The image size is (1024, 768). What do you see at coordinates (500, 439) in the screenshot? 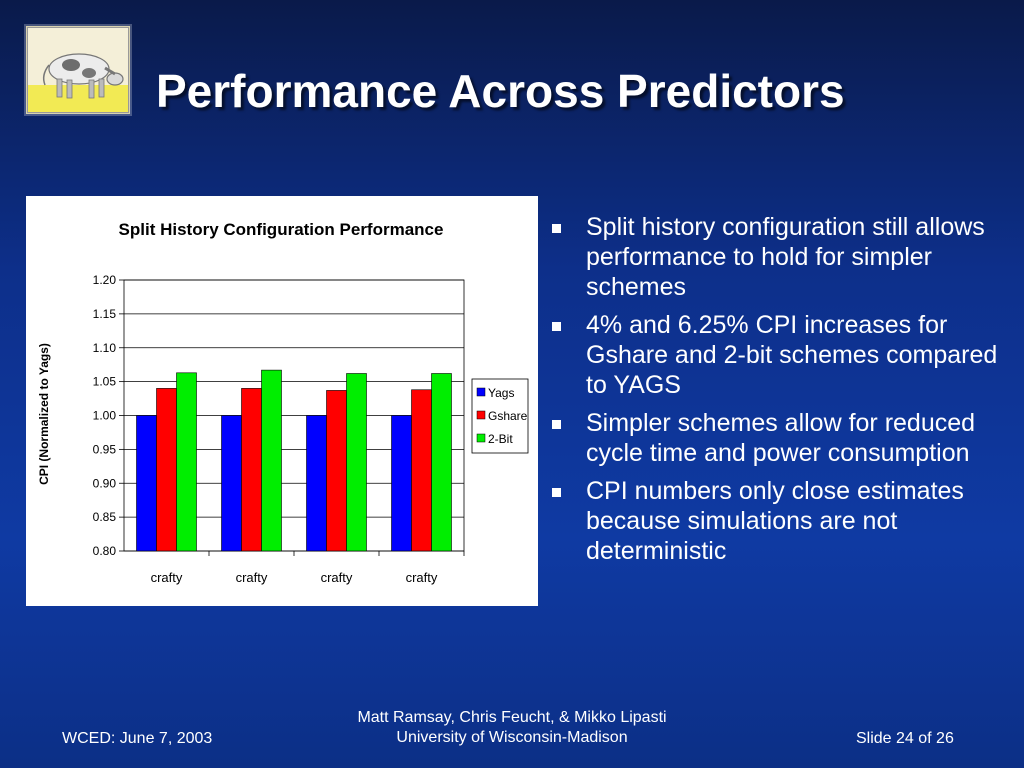
I see `legend-label: 2-Bit` at bounding box center [500, 439].